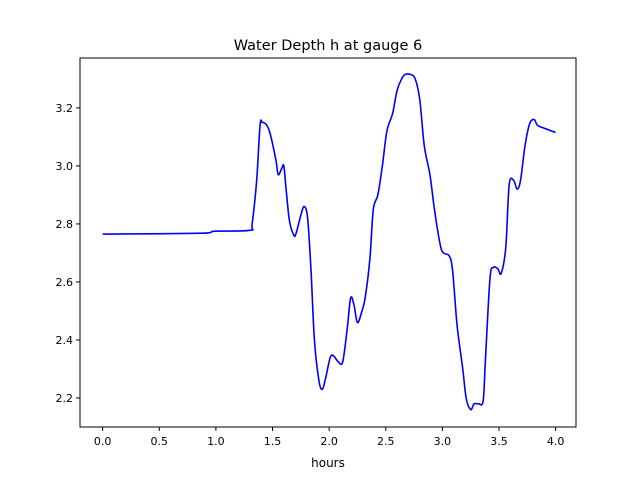 The height and width of the screenshot is (484, 640). What do you see at coordinates (68, 253) in the screenshot?
I see `y-axis: 2.2 2.4 2.6 2.8 3.0 3.2` at bounding box center [68, 253].